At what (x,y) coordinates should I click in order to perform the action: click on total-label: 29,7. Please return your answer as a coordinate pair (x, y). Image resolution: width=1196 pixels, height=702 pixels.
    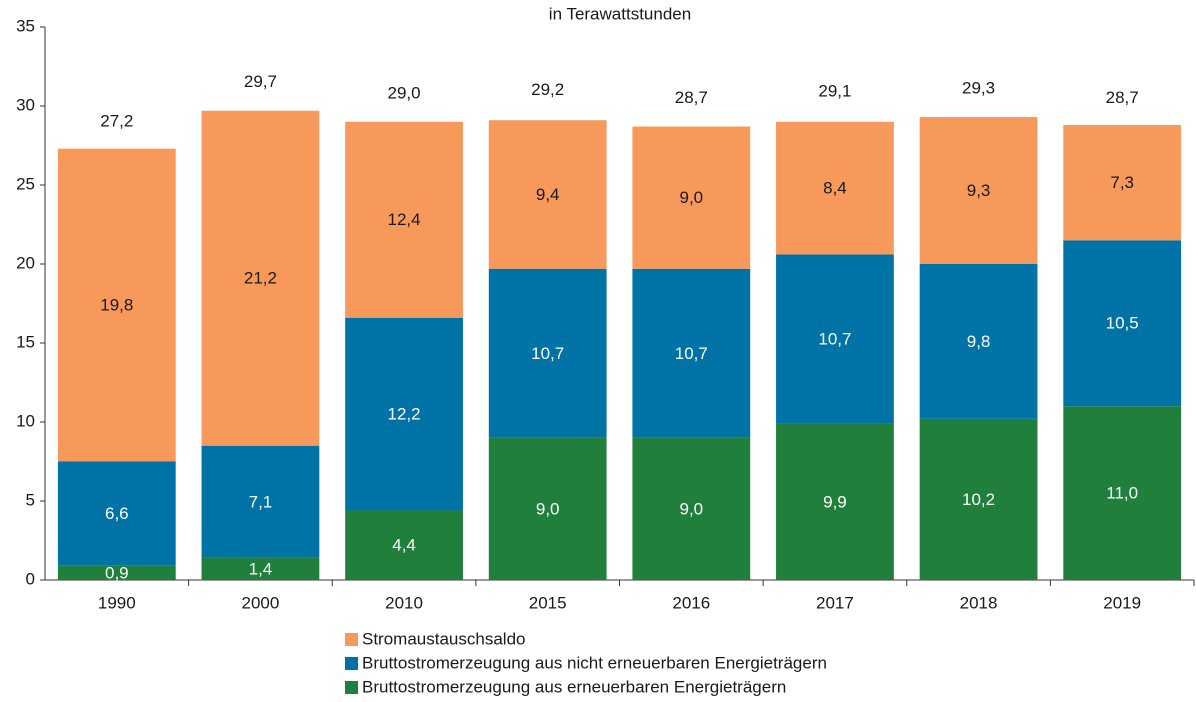
    Looking at the image, I should click on (260, 81).